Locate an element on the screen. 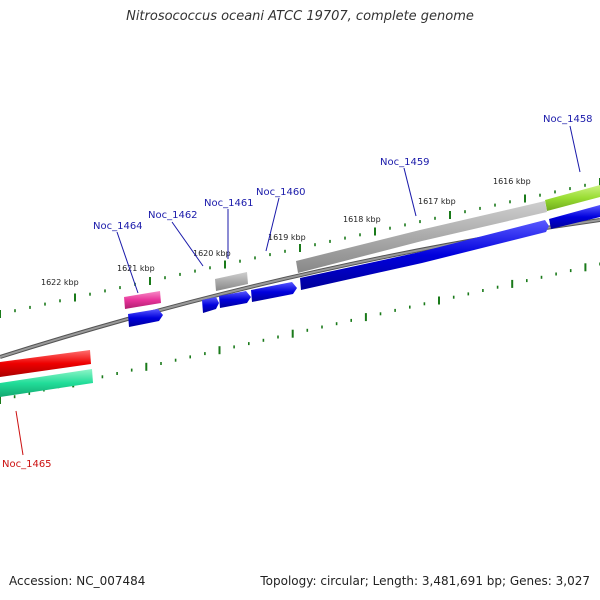  tick-label-1622: 1622 kbp is located at coordinates (60, 282).